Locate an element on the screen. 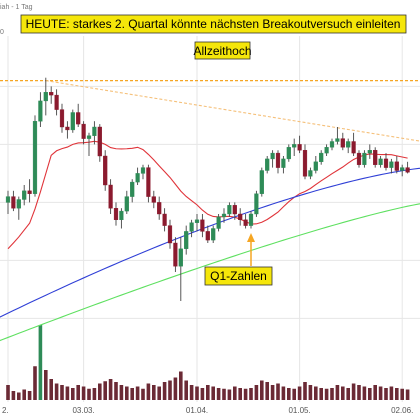 This screenshot has width=420, height=420. x-tick-label: 01.04. is located at coordinates (197, 410).